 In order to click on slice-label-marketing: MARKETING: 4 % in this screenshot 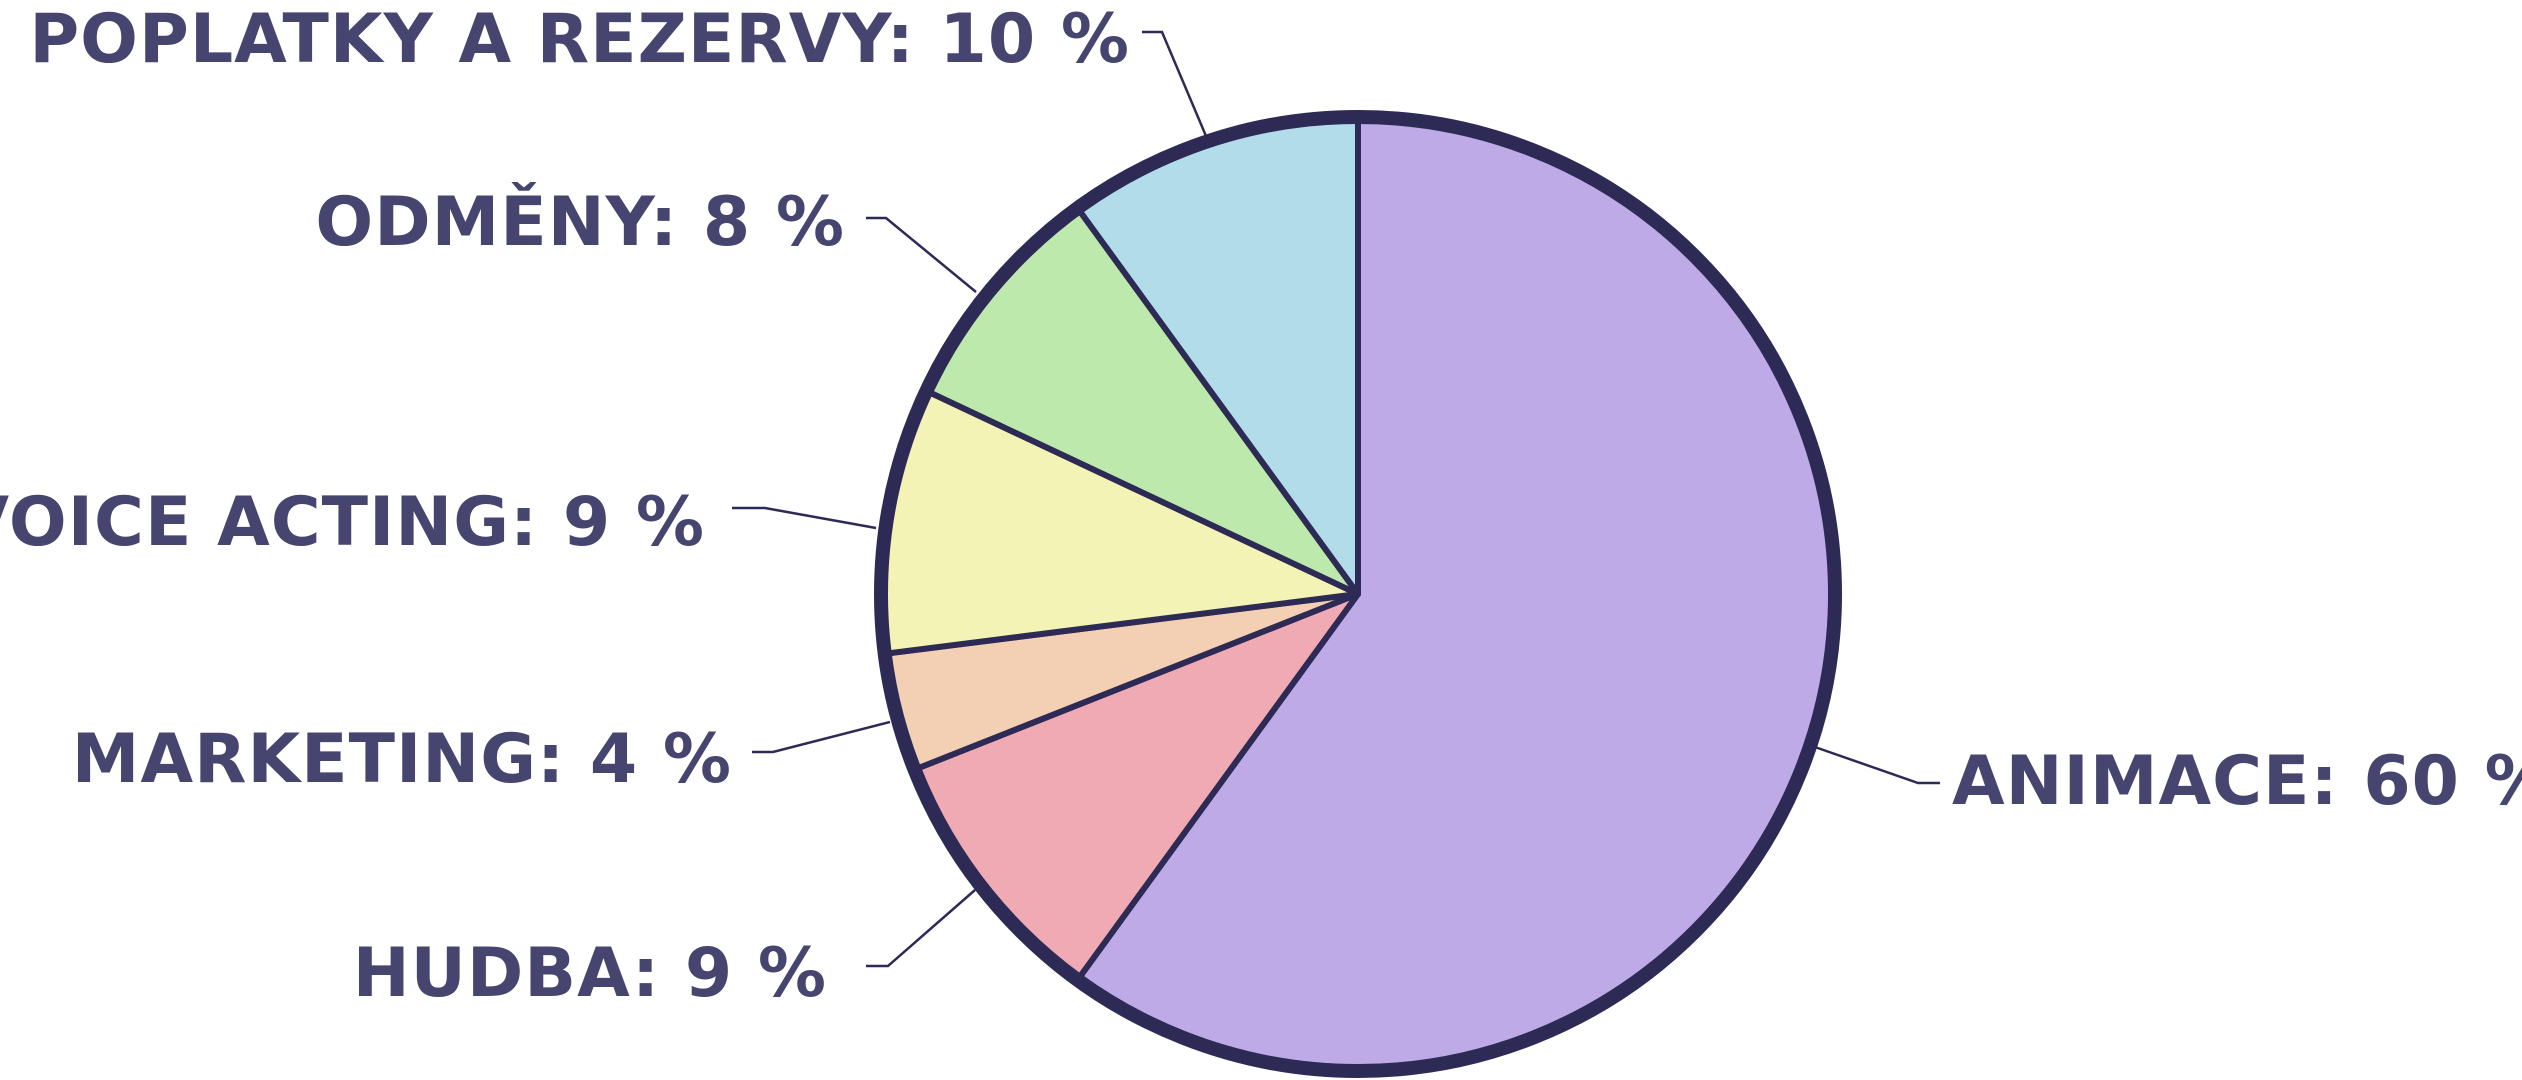, I will do `click(402, 759)`.